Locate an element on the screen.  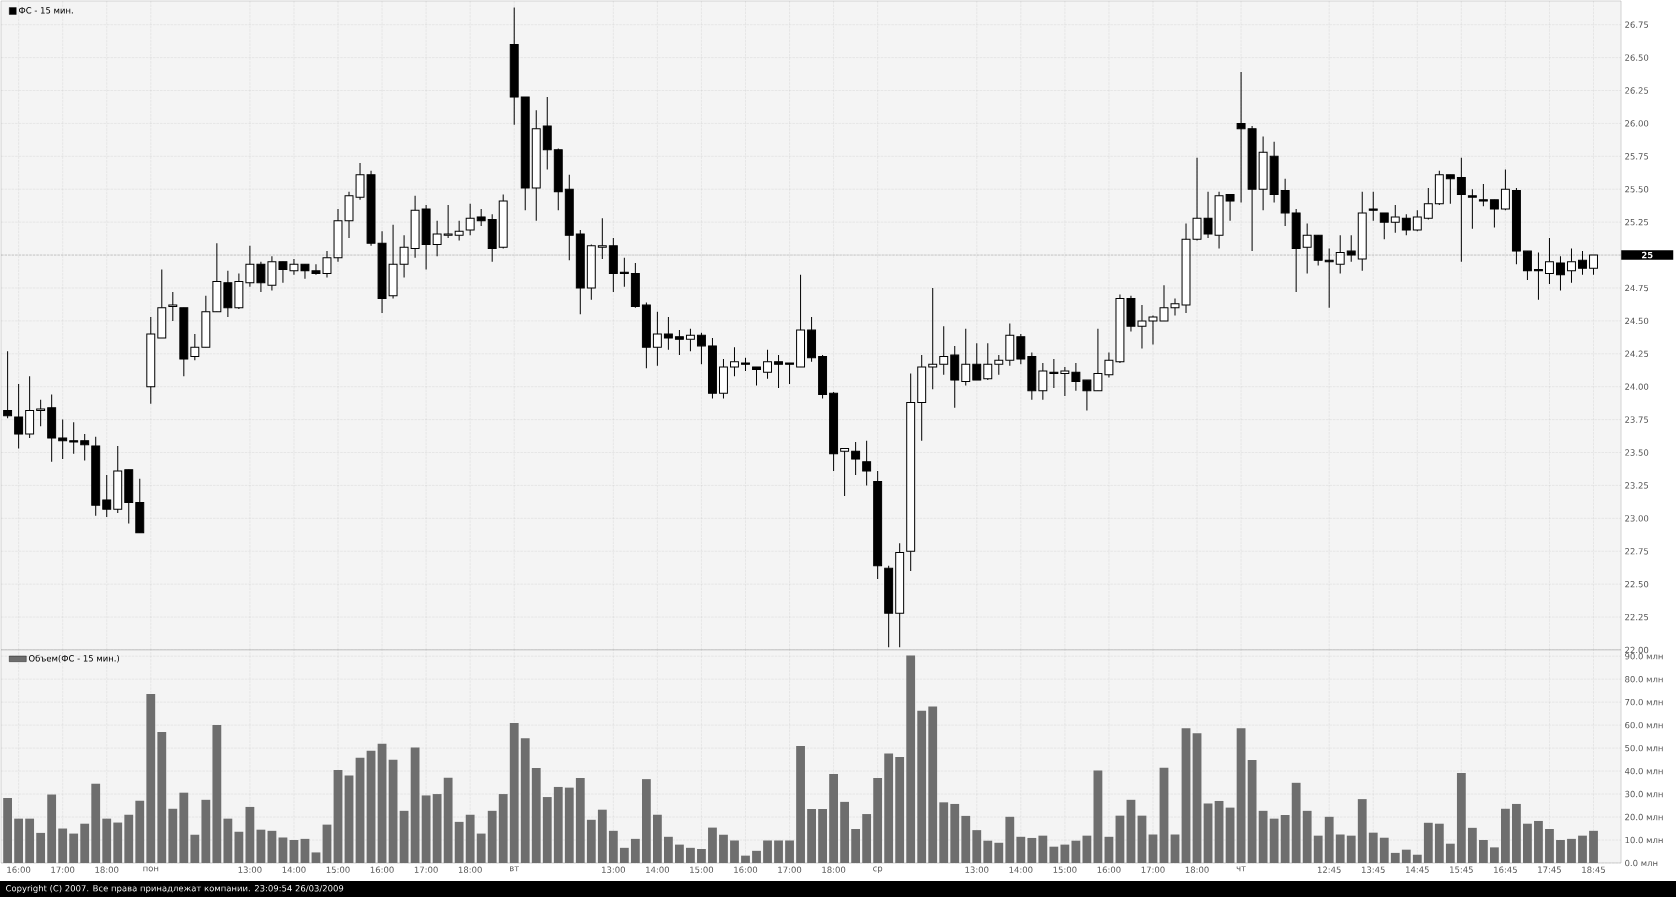
y-tick-label: 26.00 is located at coordinates (1637, 123).